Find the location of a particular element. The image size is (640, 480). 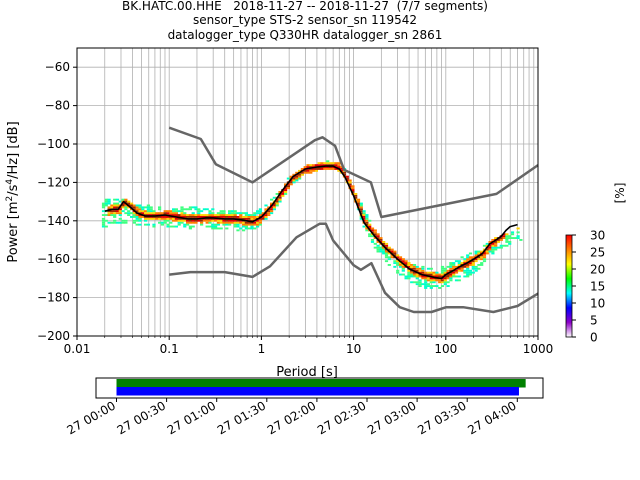

timeline-tick-label: 27 01:30 is located at coordinates (241, 417).